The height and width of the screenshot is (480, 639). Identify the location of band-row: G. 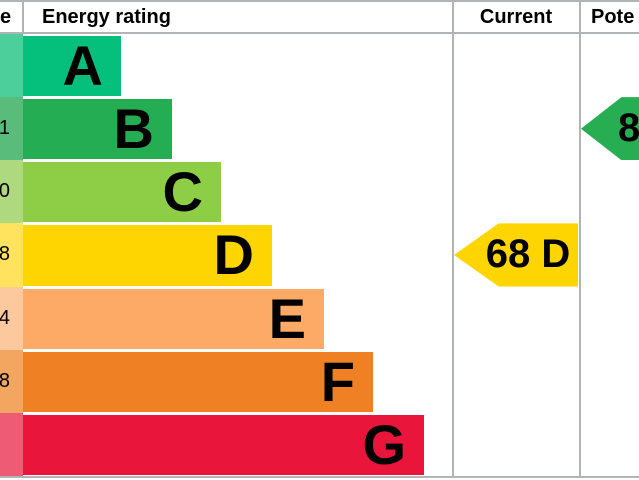
(319, 444).